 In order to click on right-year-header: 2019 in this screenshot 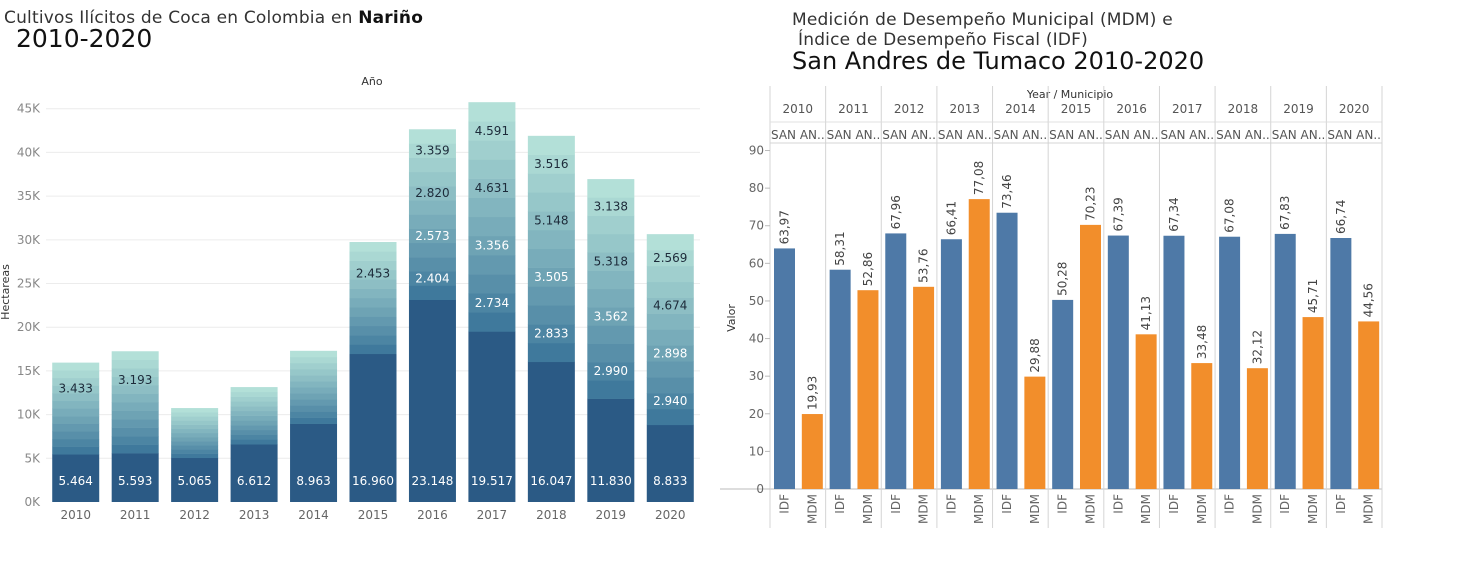, I will do `click(1298, 109)`.